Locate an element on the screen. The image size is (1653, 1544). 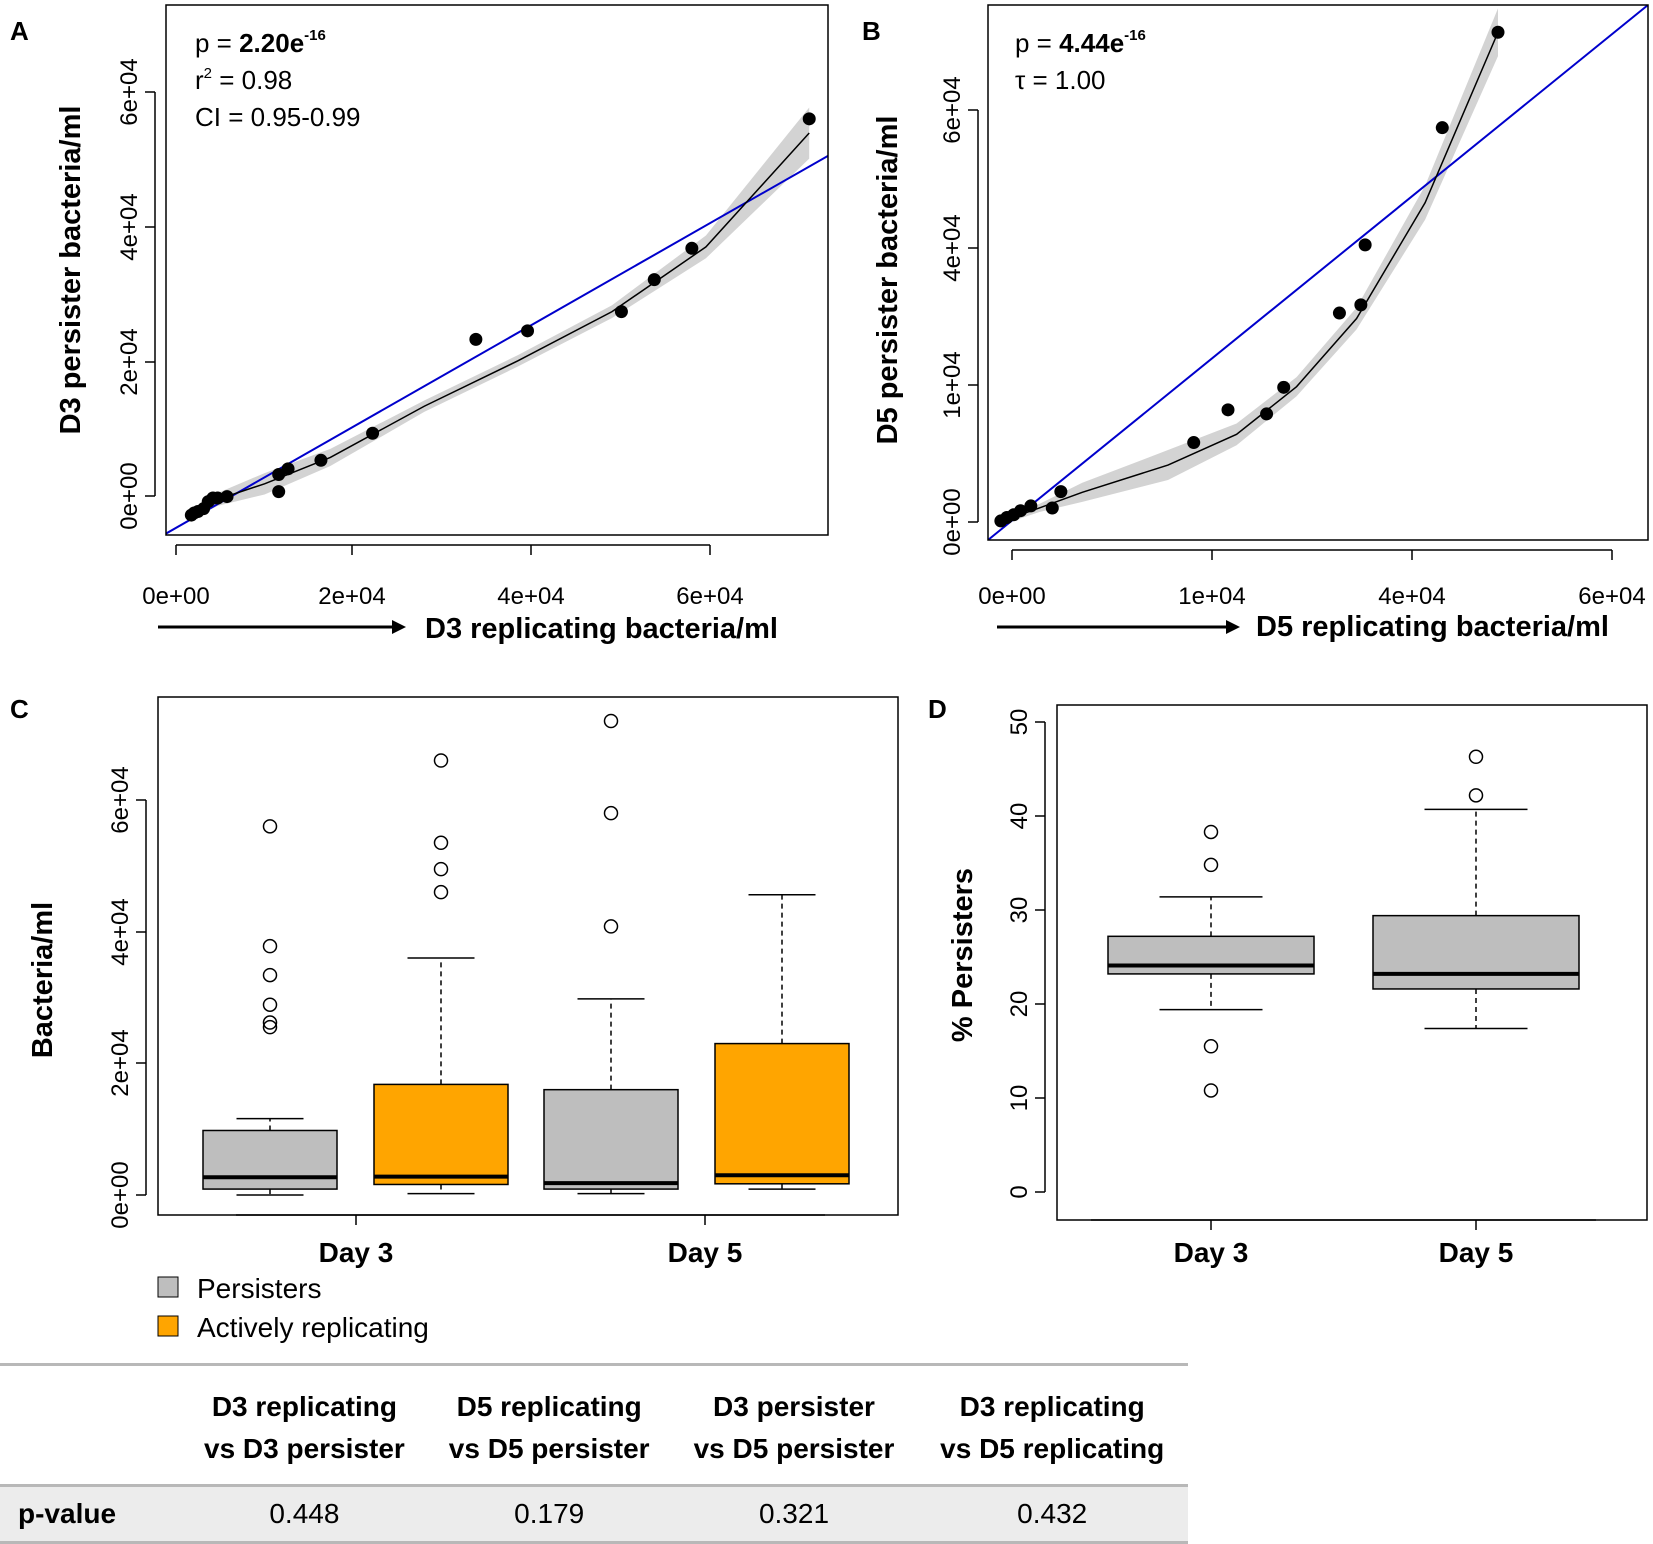
panel-d-box is located at coordinates (1476, 952).